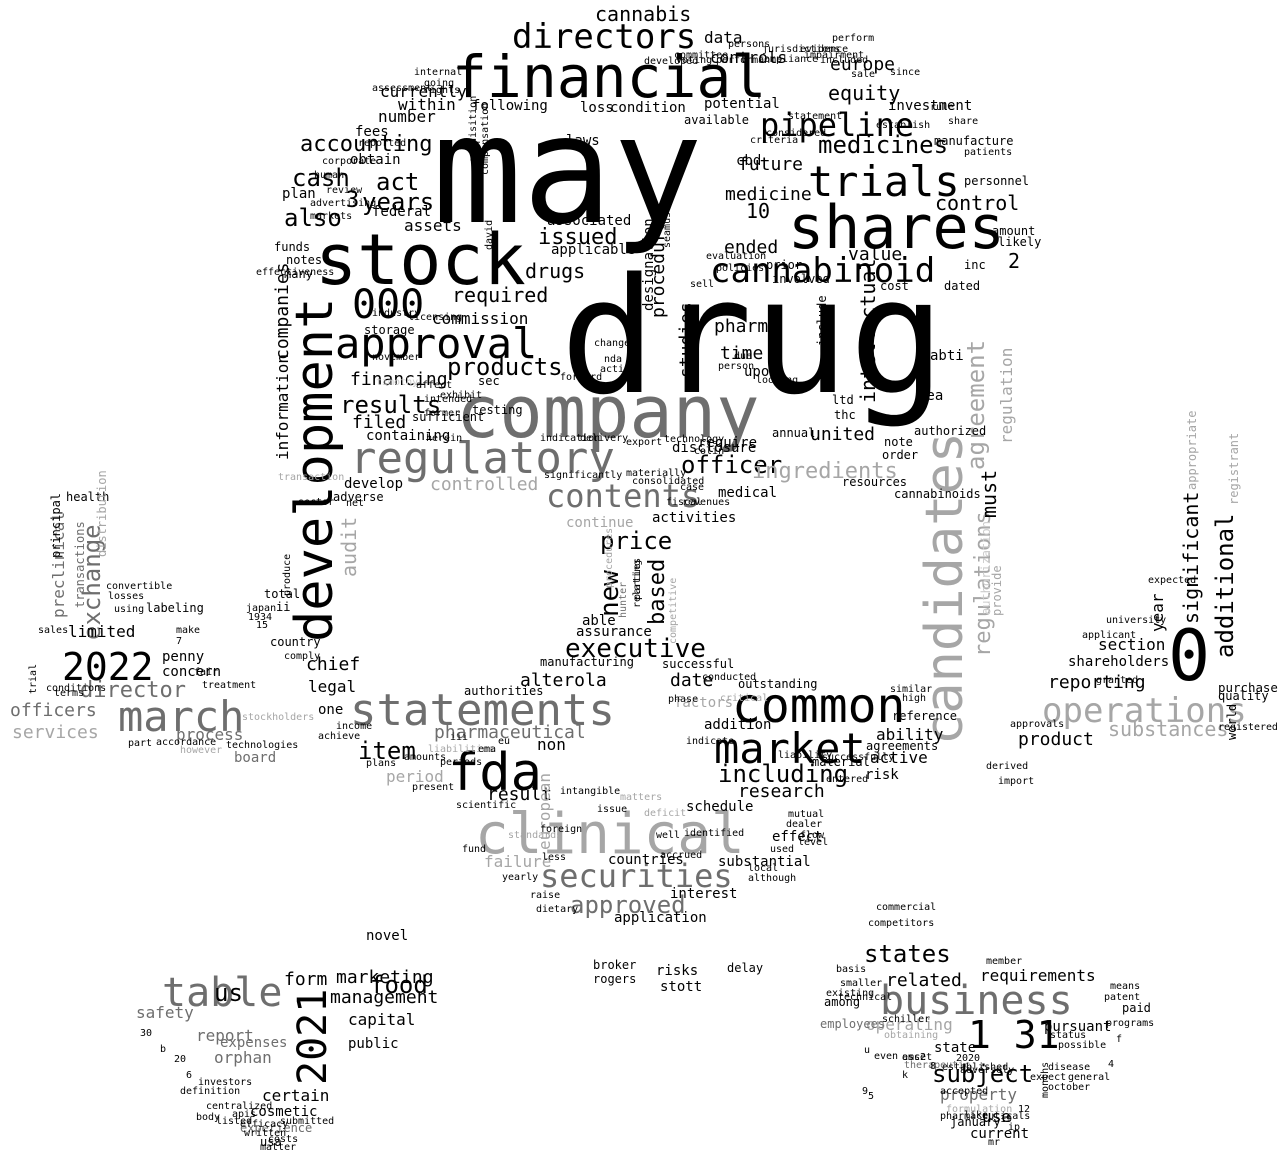 The image size is (1280, 1160). I want to click on word-regulation-103: regulation, so click(1006, 396).